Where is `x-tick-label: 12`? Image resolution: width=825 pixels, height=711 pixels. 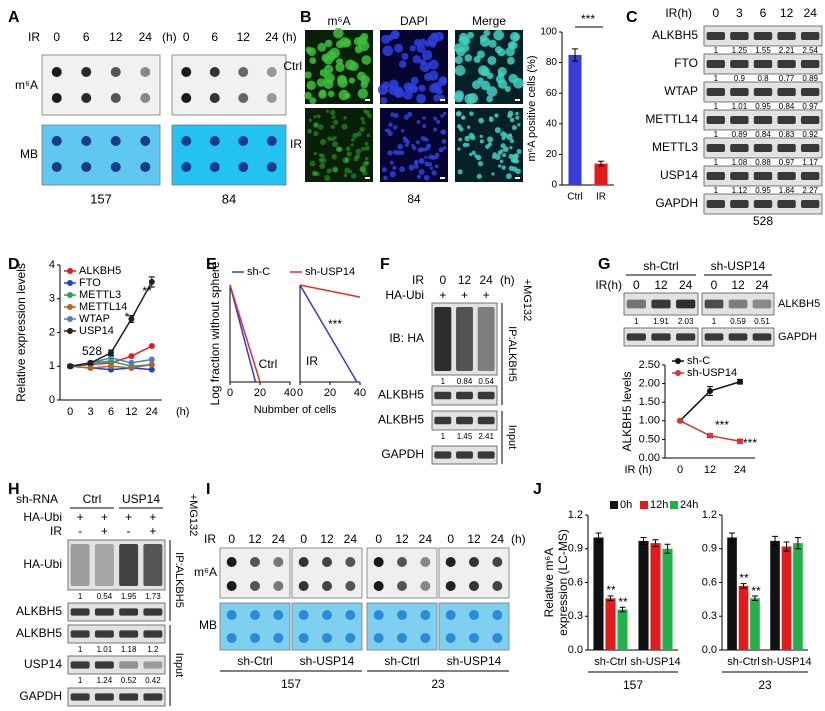
x-tick-label: 12 is located at coordinates (710, 470).